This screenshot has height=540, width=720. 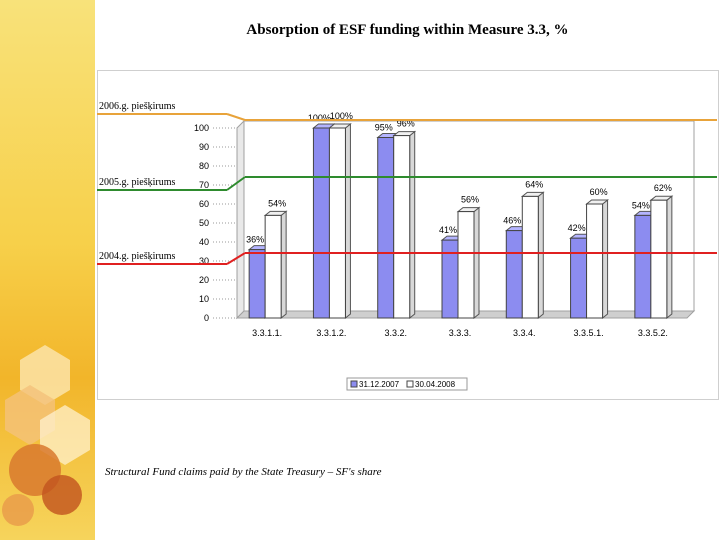 I want to click on x-tick-label: 3.3.1.1., so click(x=267, y=333).